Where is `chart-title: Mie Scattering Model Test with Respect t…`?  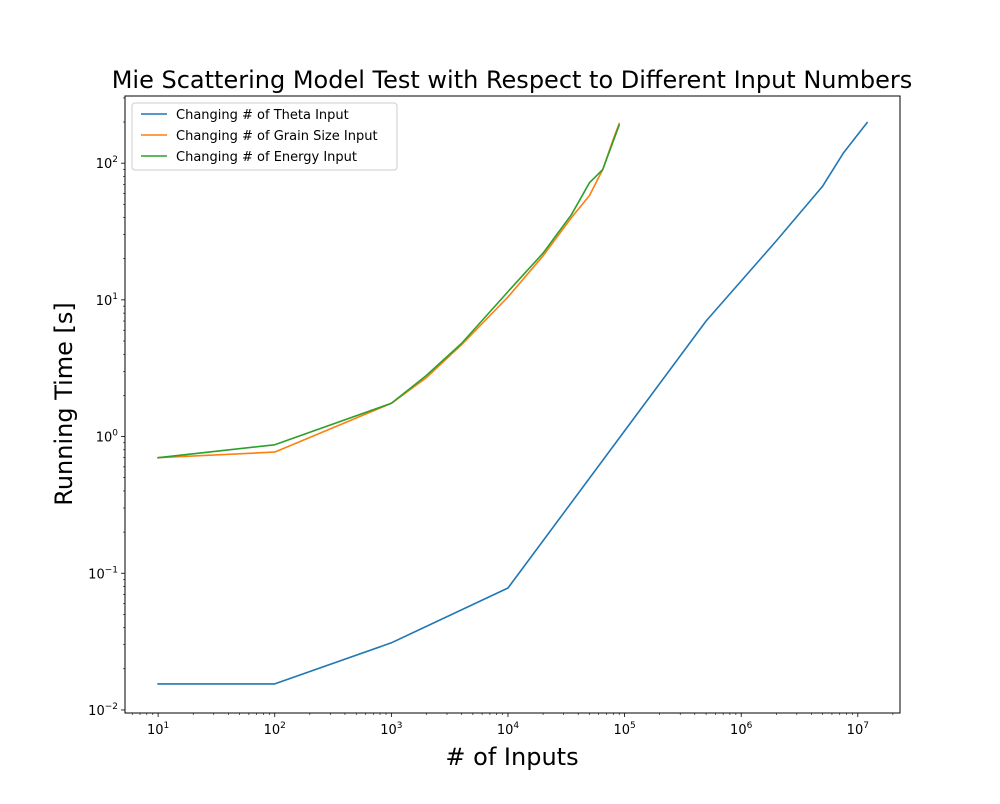
chart-title: Mie Scattering Model Test with Respect t… is located at coordinates (512, 80).